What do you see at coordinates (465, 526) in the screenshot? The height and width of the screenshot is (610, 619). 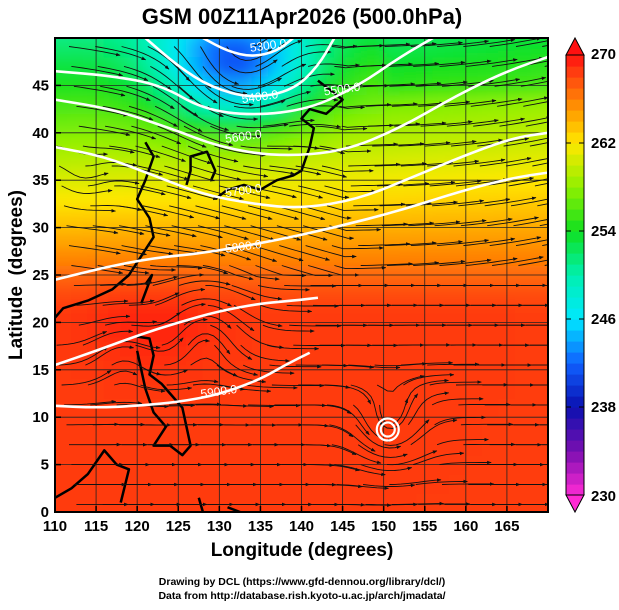 I see `x-tick-label: 160` at bounding box center [465, 526].